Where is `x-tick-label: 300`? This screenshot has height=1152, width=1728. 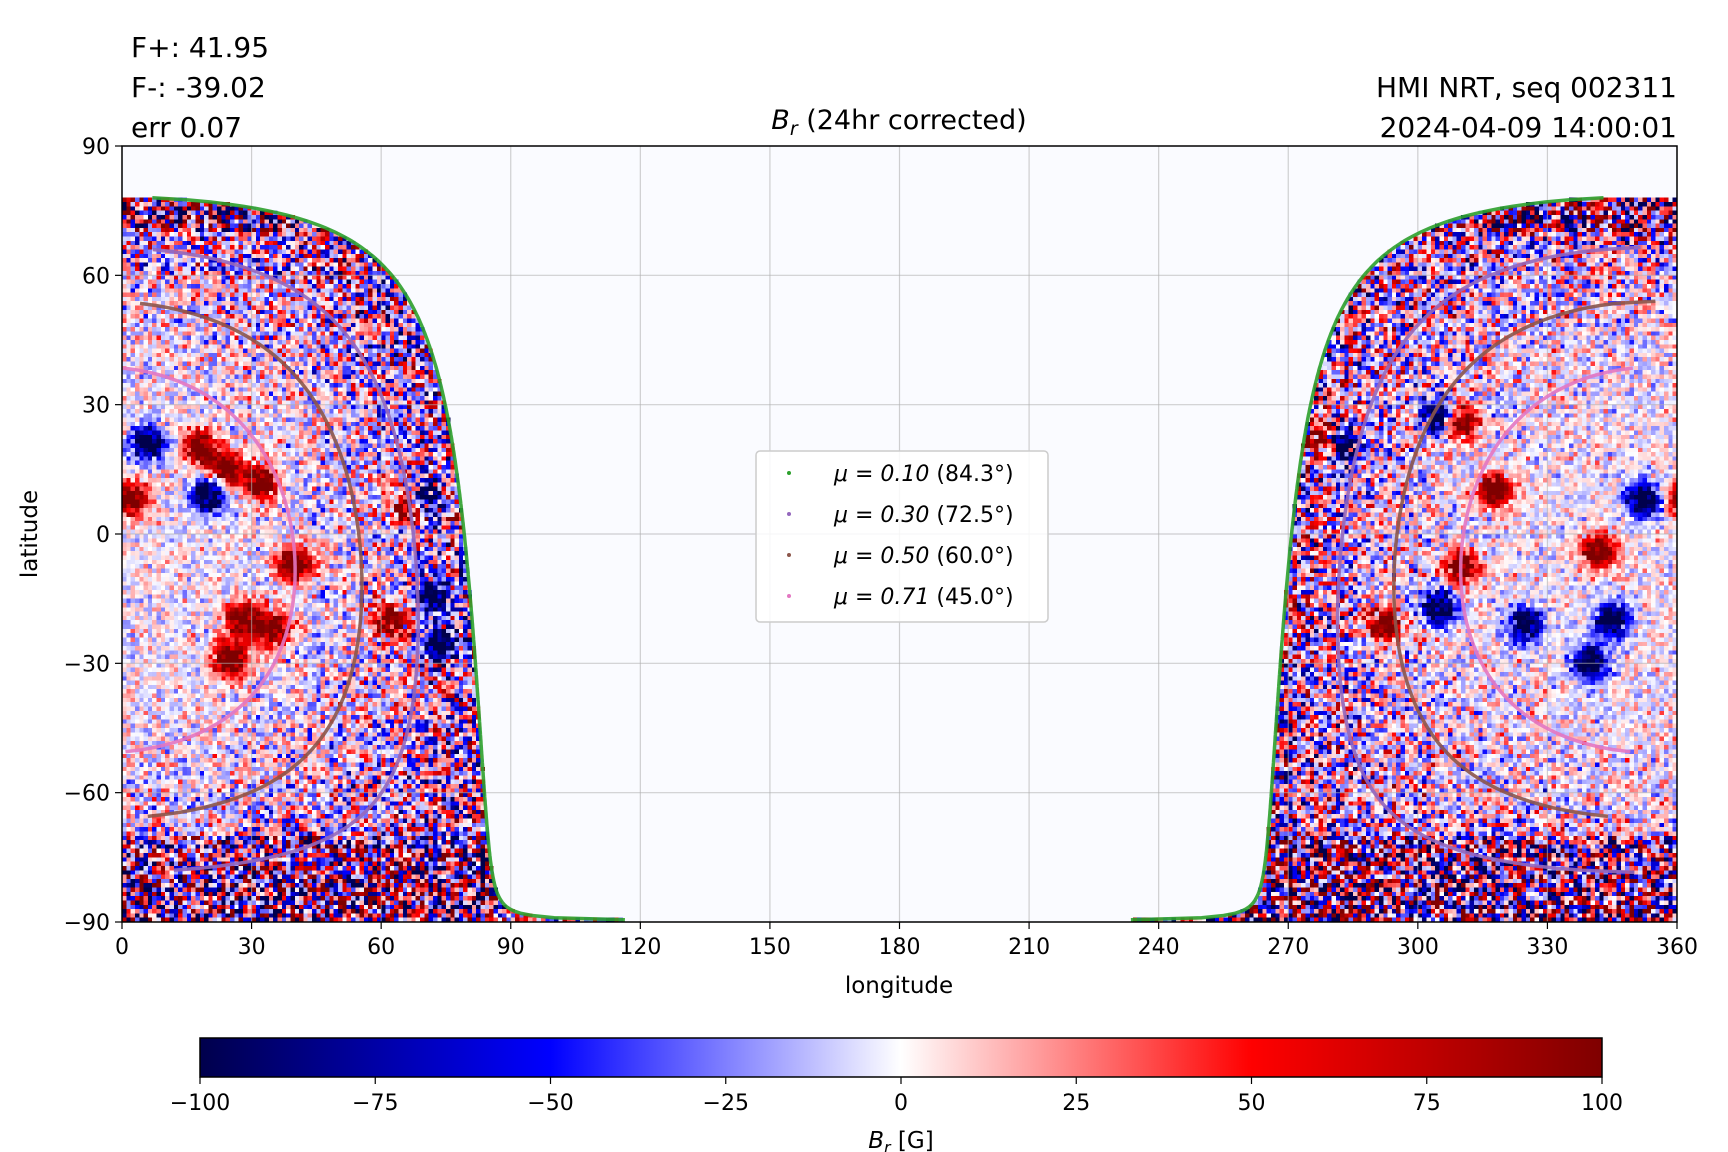 x-tick-label: 300 is located at coordinates (1418, 947).